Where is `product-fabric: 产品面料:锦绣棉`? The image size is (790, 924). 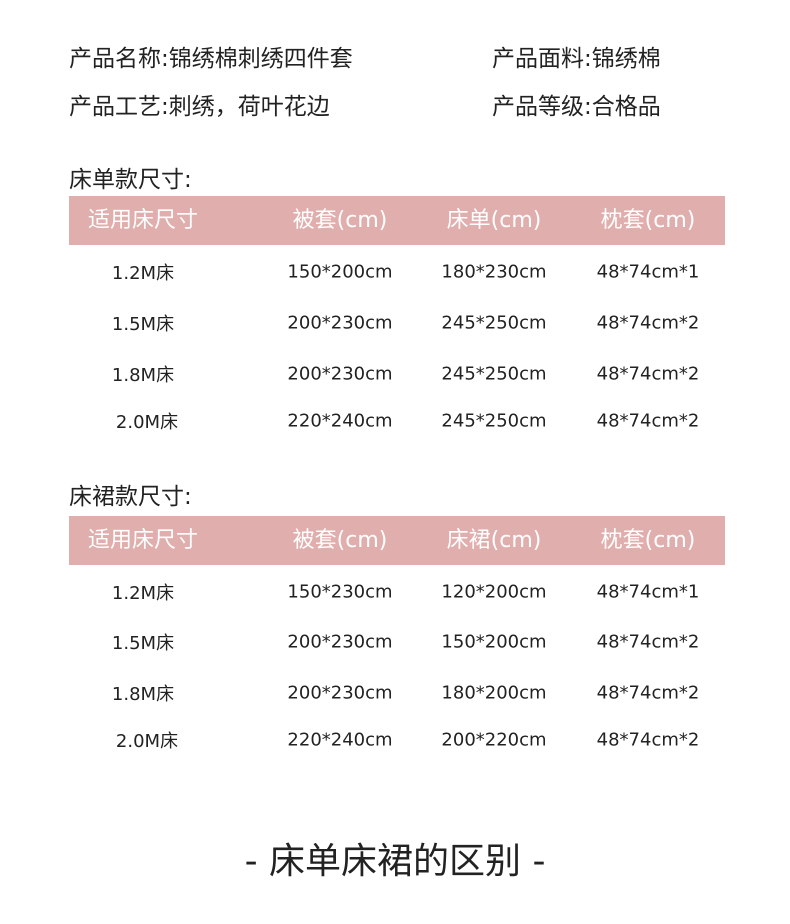 product-fabric: 产品面料:锦绣棉 is located at coordinates (576, 59).